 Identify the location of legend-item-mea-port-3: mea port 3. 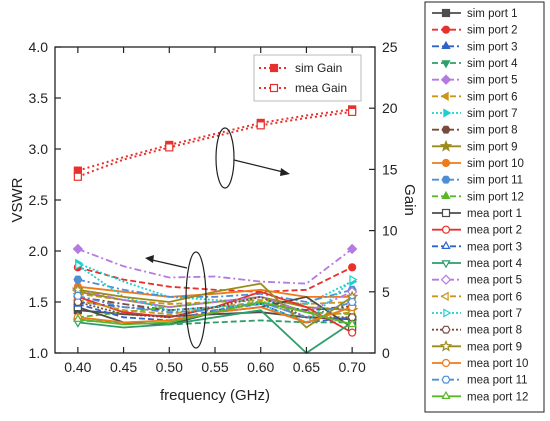
(477, 246).